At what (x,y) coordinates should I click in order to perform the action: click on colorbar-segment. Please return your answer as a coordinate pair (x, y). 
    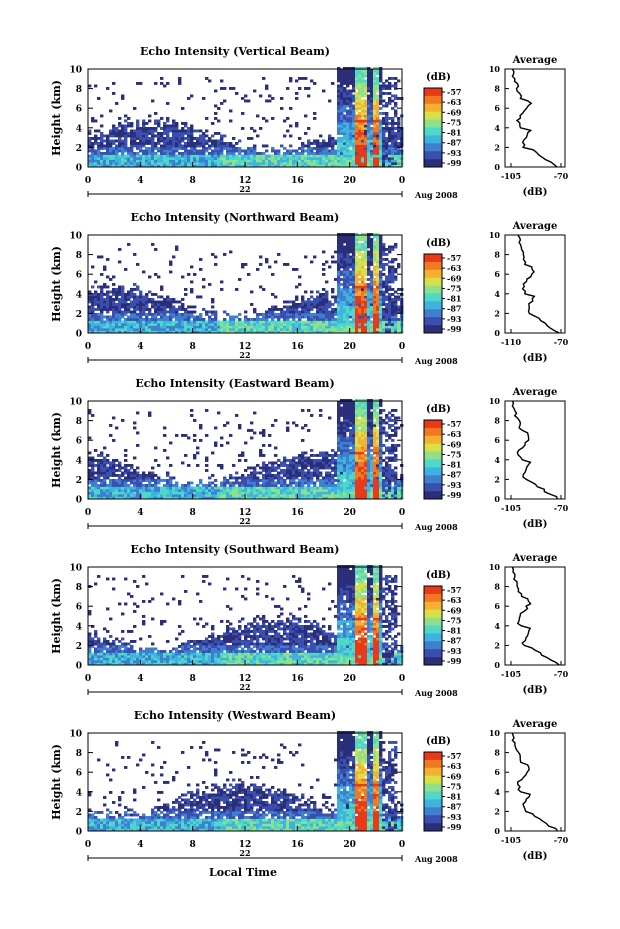
    Looking at the image, I should click on (433, 115).